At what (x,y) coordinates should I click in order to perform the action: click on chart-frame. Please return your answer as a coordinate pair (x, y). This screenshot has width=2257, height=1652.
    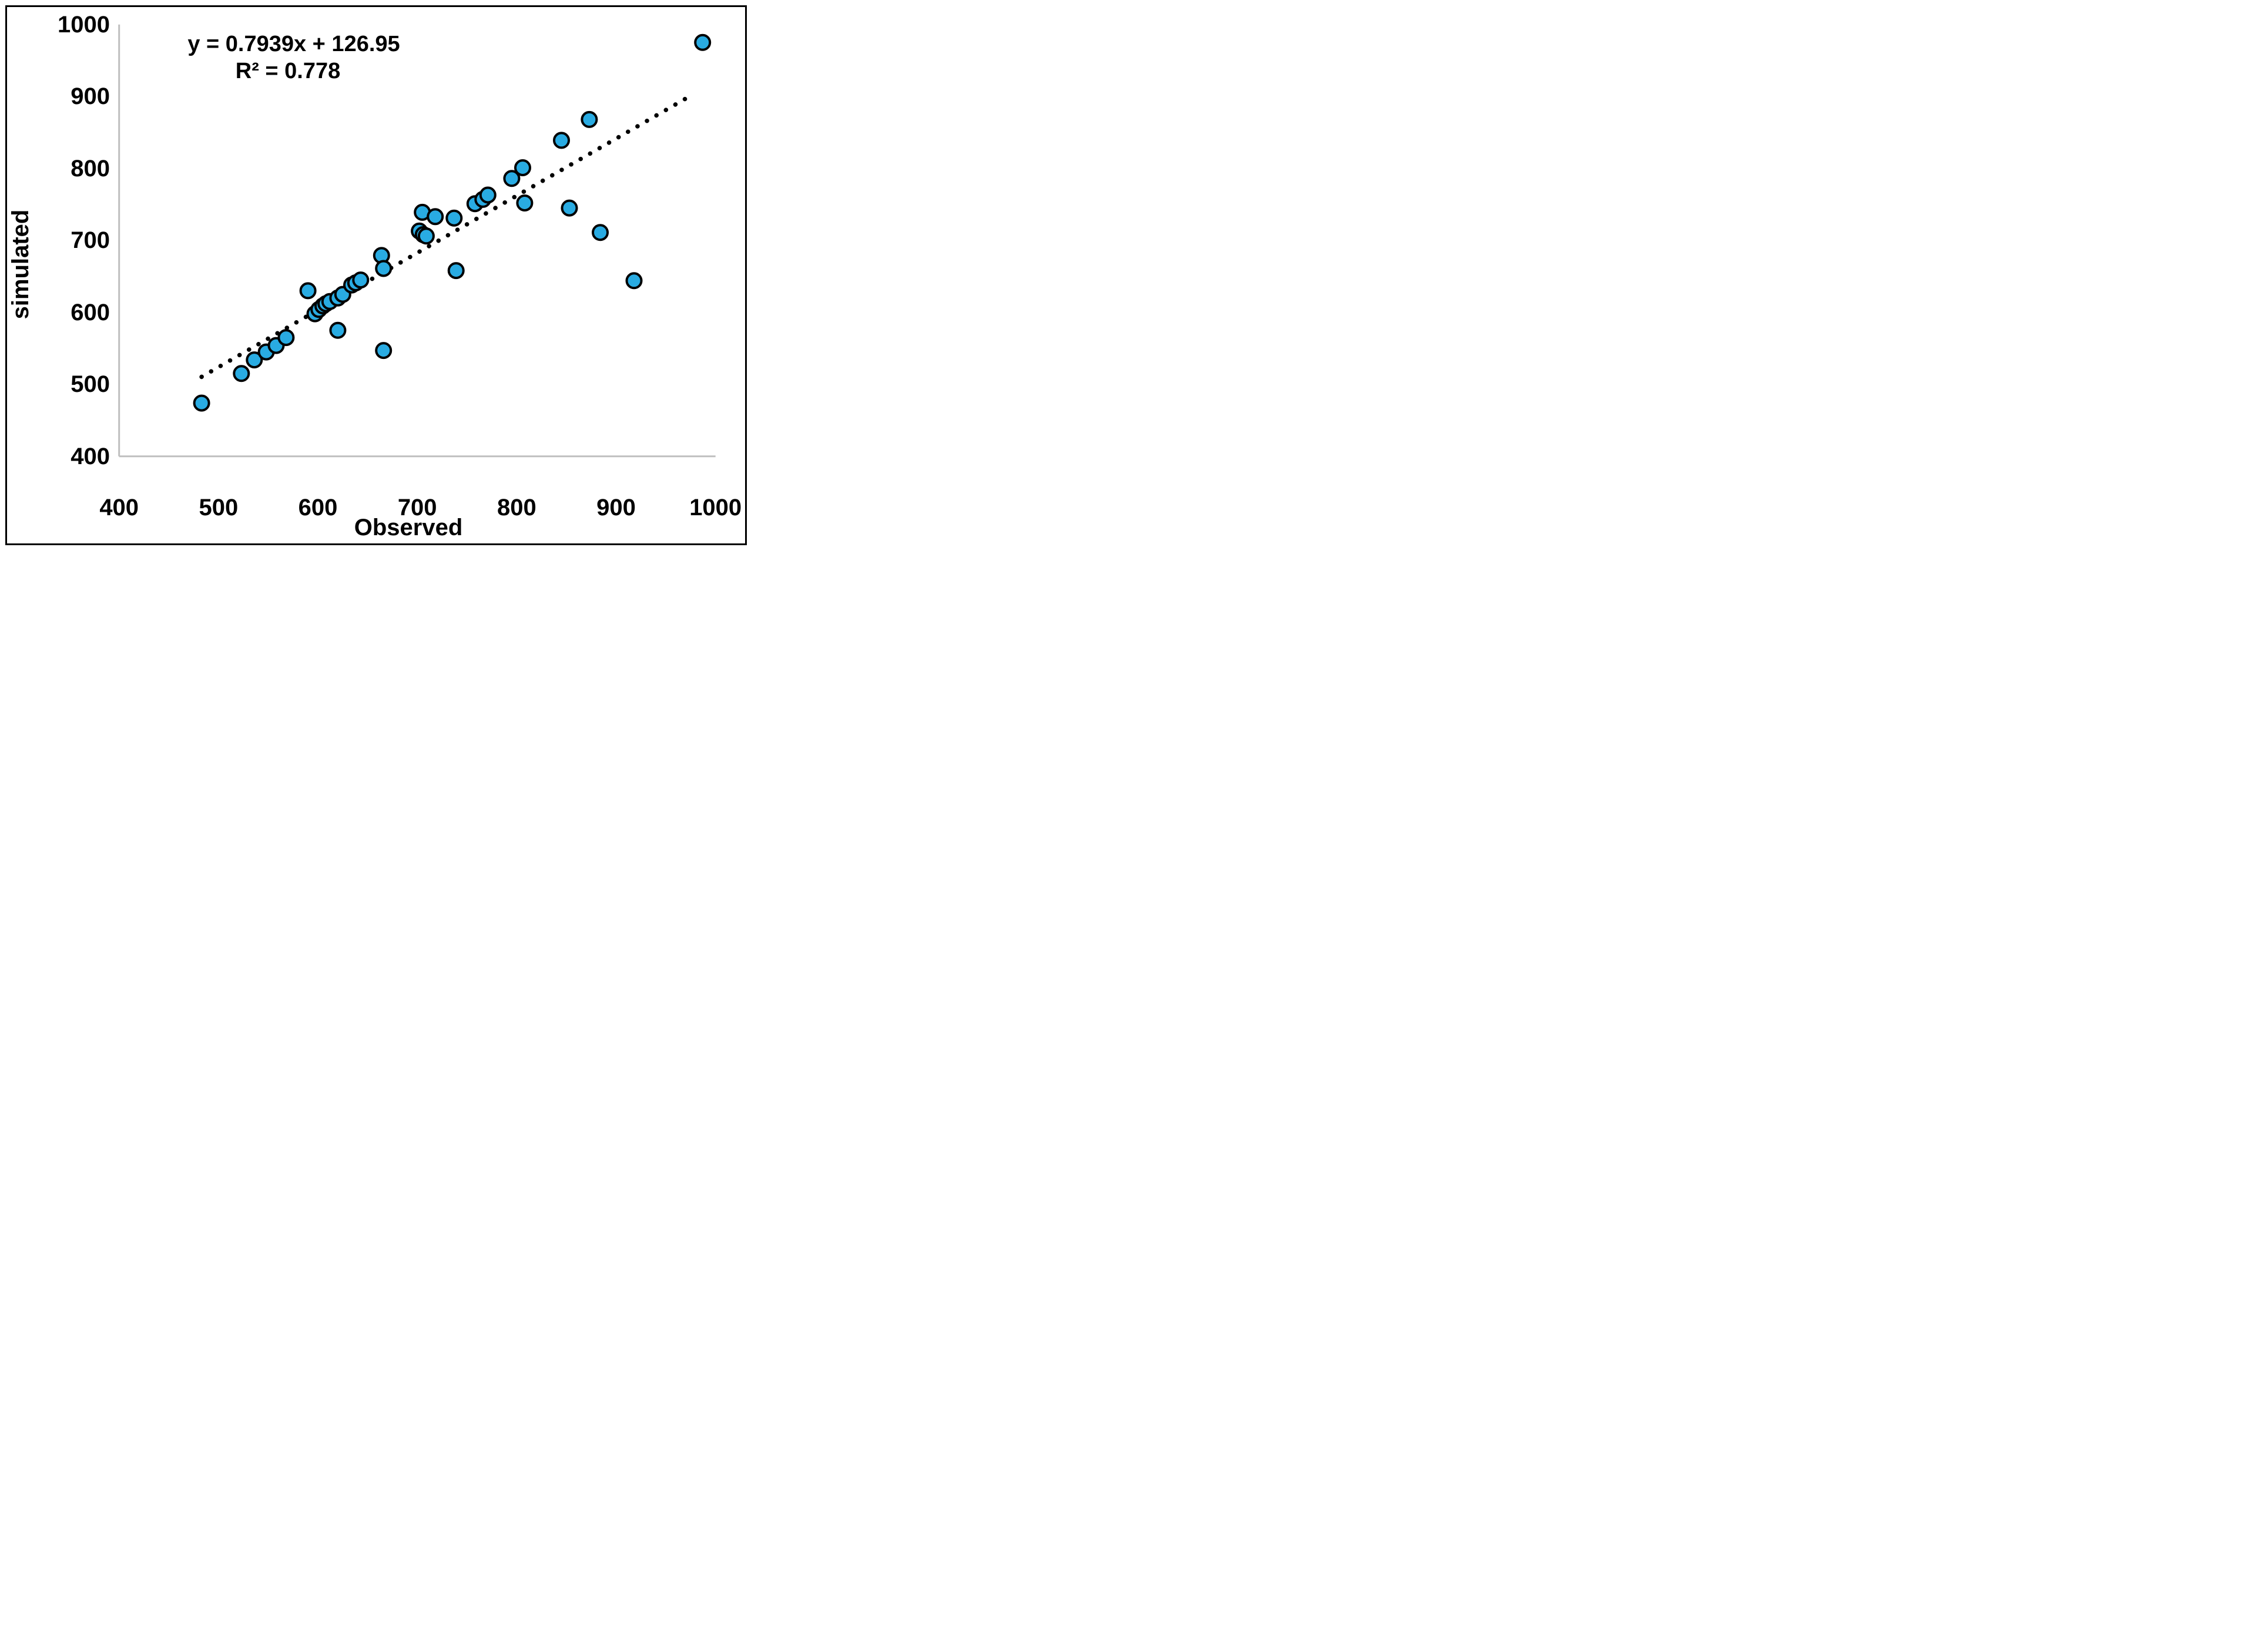
    Looking at the image, I should click on (376, 275).